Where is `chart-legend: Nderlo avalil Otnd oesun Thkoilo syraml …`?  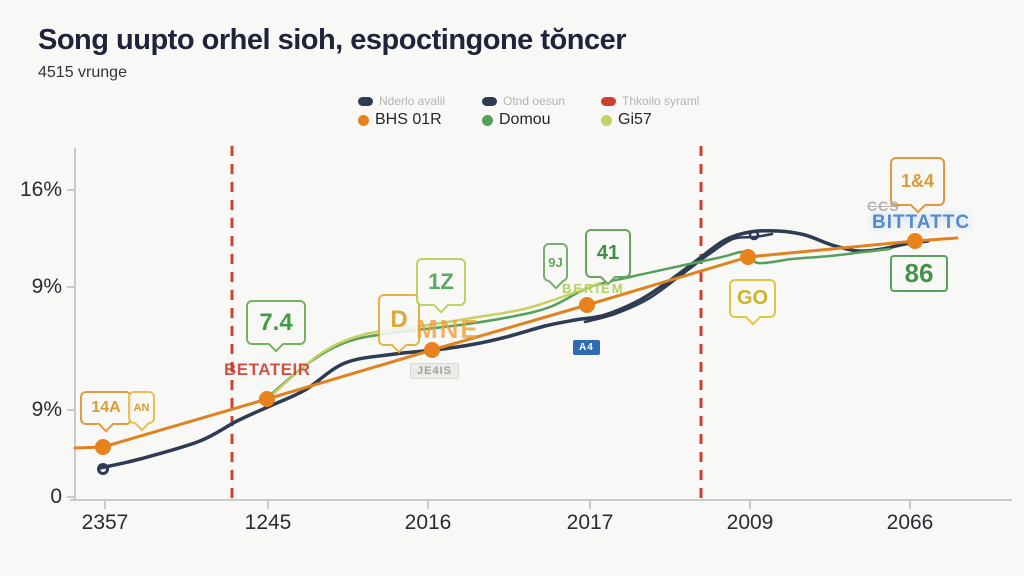
chart-legend: Nderlo avalil Otnd oesun Thkoilo syraml … is located at coordinates (544, 111).